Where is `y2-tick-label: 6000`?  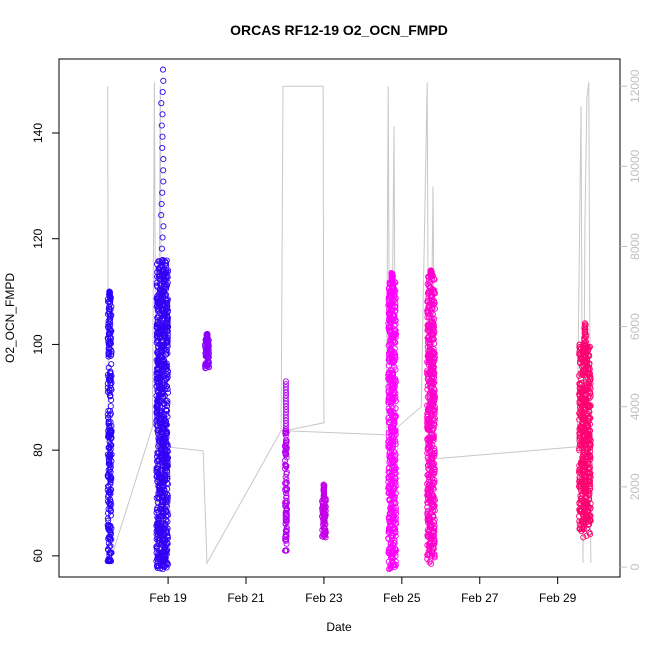
y2-tick-label: 6000 is located at coordinates (635, 326).